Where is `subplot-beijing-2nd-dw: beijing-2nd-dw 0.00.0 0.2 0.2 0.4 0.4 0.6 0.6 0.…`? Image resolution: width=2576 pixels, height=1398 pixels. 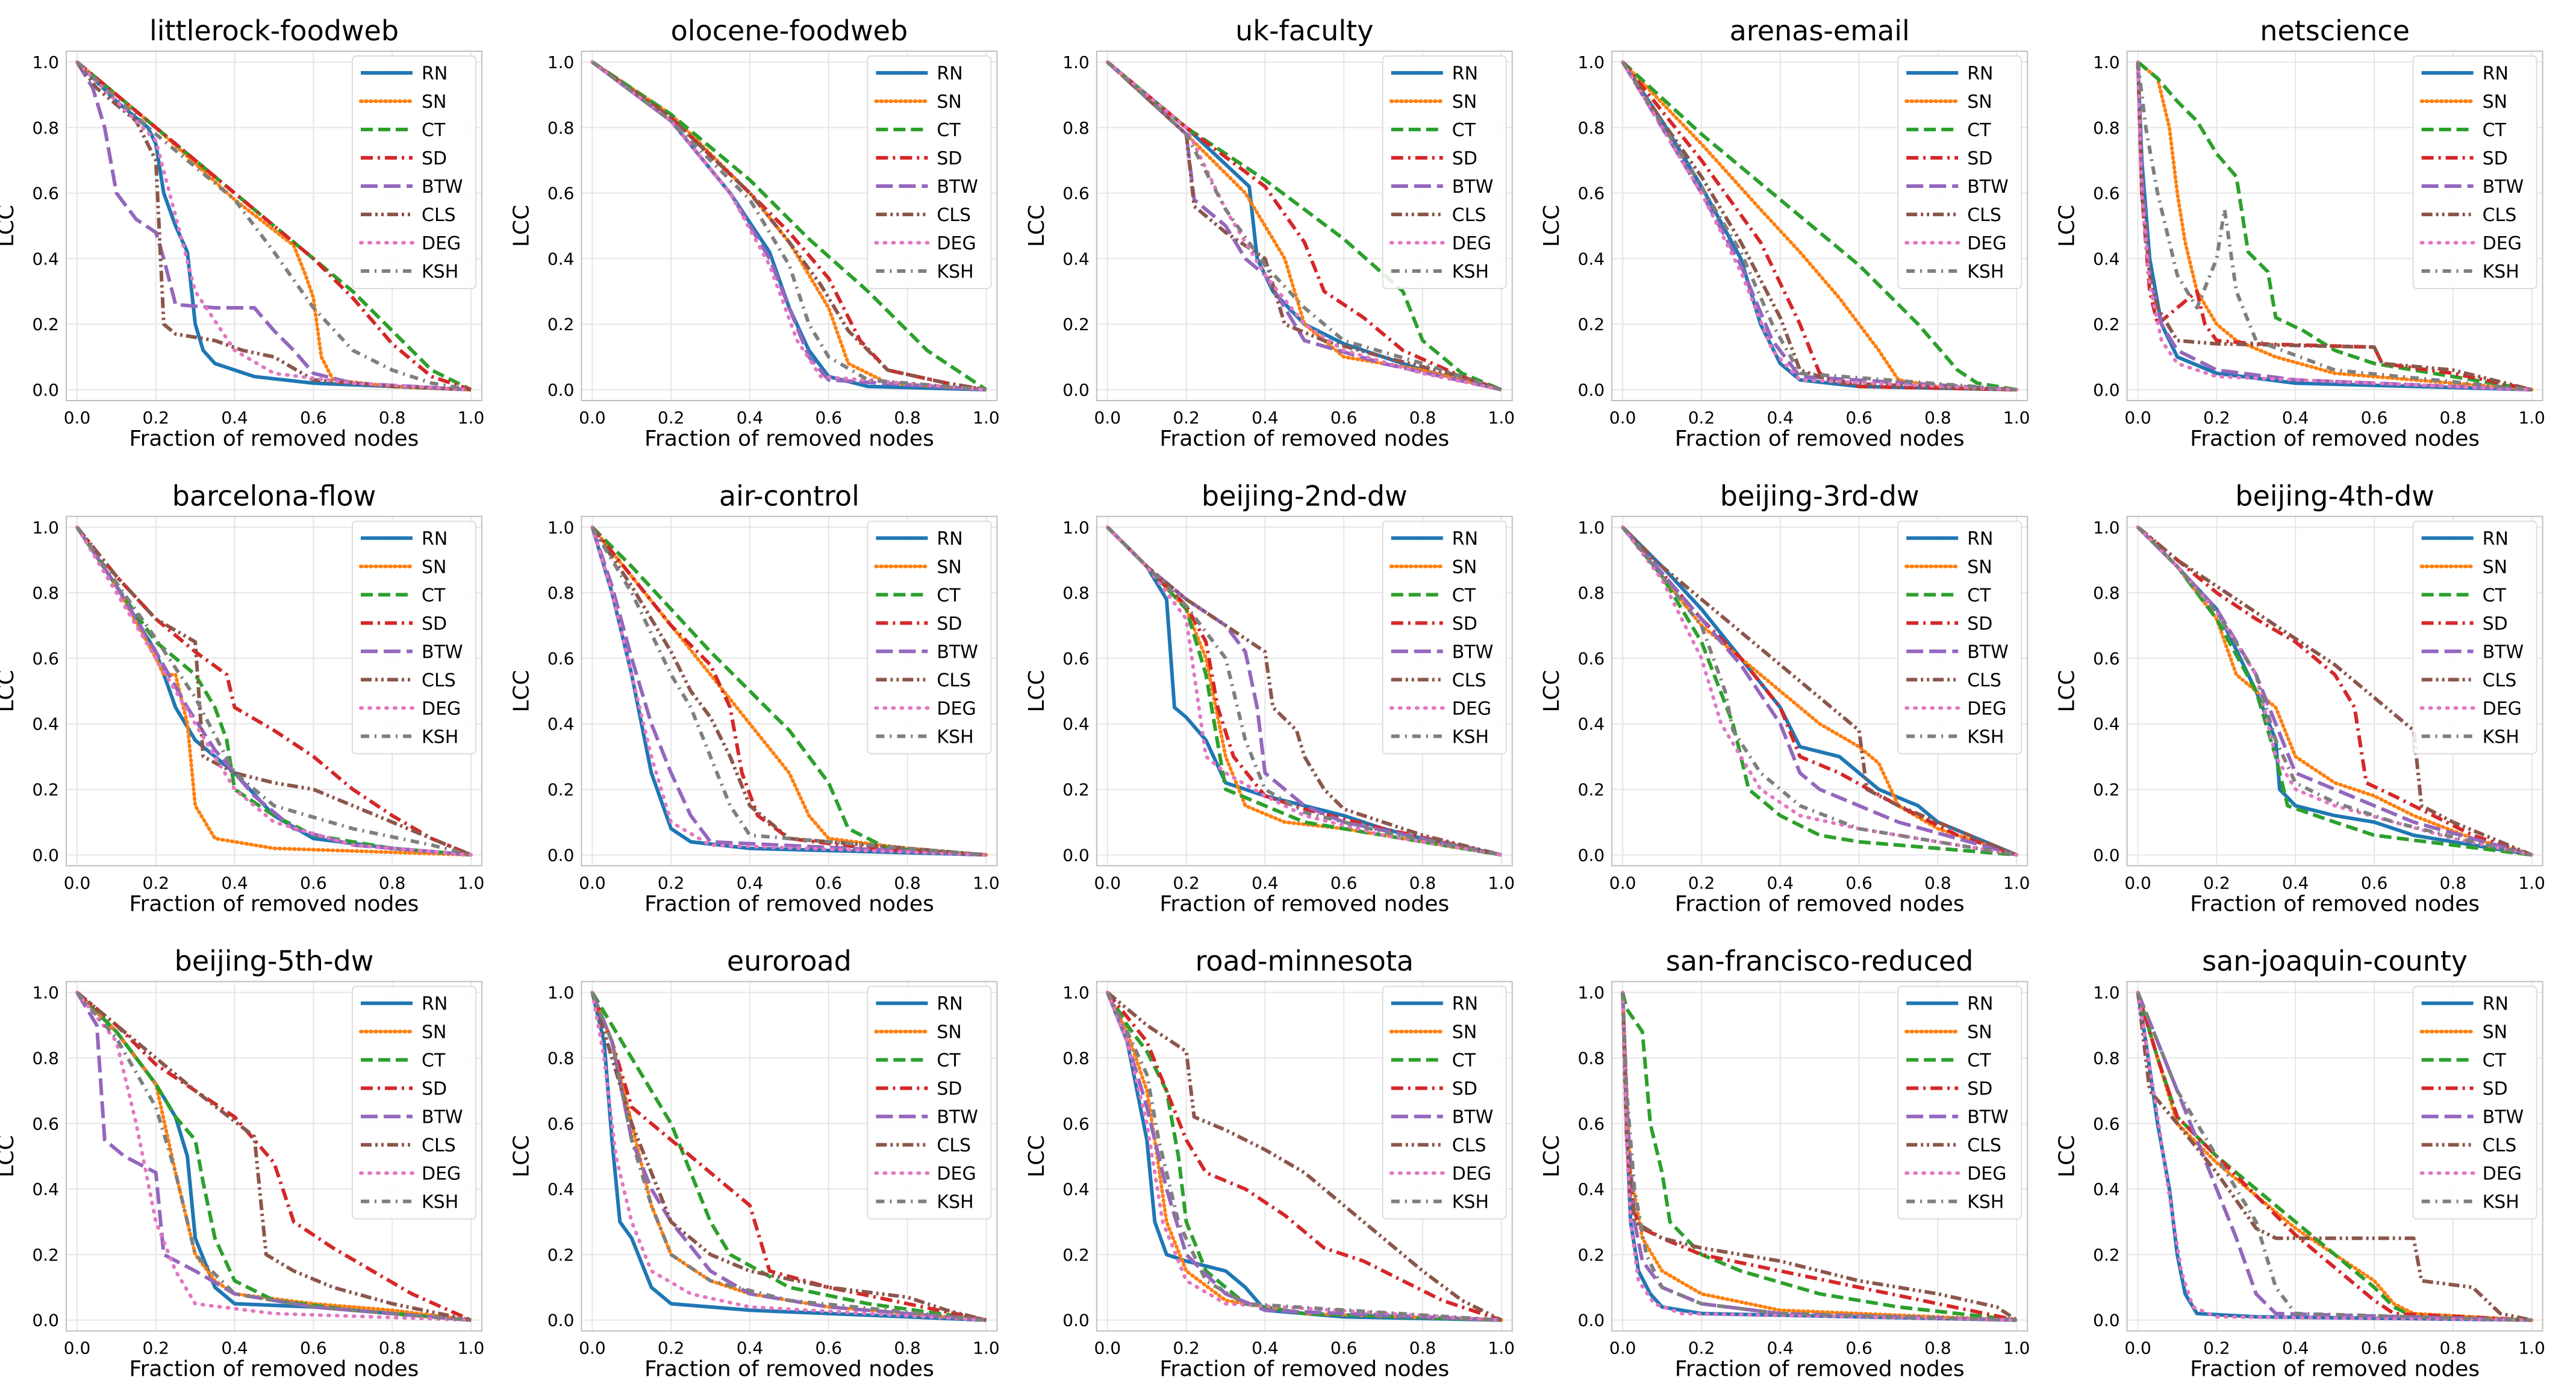
subplot-beijing-2nd-dw: beijing-2nd-dw 0.00.0 0.2 0.2 0.4 0.4 0.6 0.6 0.… is located at coordinates (1269, 697).